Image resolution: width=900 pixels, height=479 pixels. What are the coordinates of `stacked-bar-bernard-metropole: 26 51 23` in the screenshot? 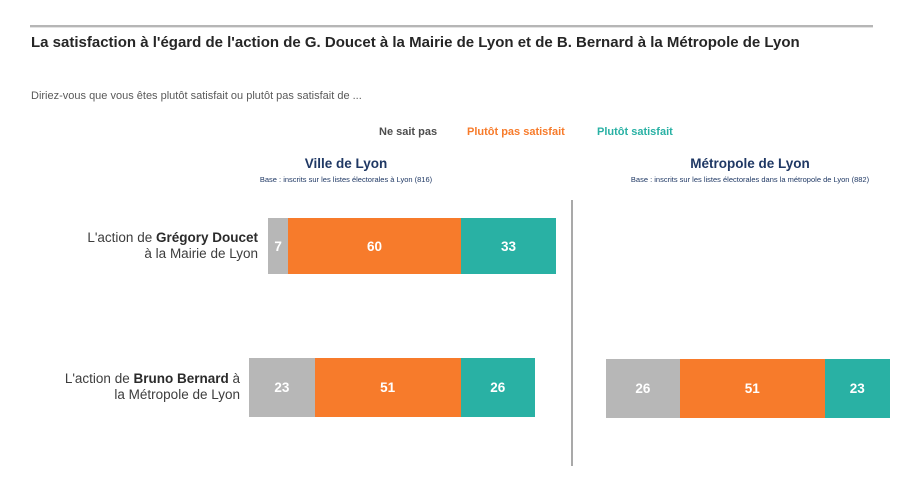 It's located at (748, 388).